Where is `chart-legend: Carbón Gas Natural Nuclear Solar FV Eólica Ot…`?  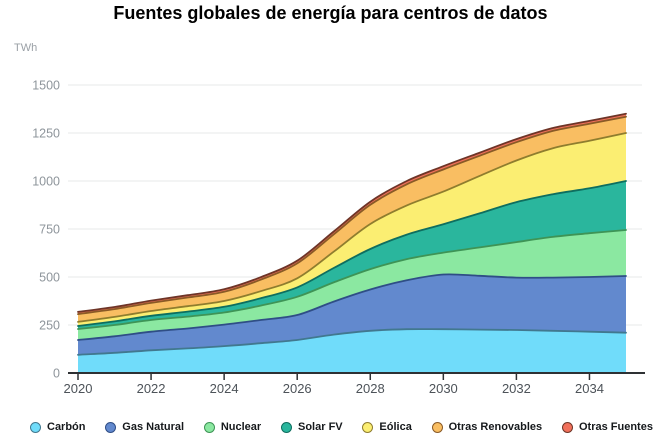
chart-legend: Carbón Gas Natural Nuclear Solar FV Eólica Ot… is located at coordinates (341, 427).